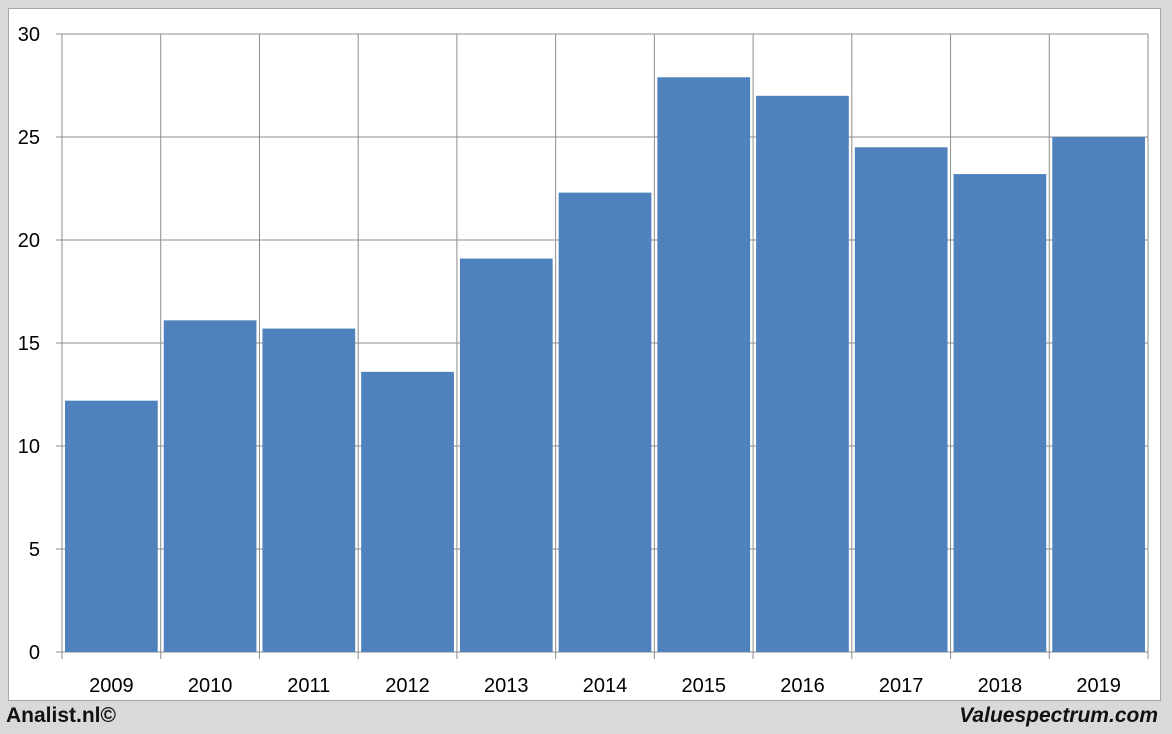 The image size is (1172, 734). I want to click on bar-2018, so click(1000, 413).